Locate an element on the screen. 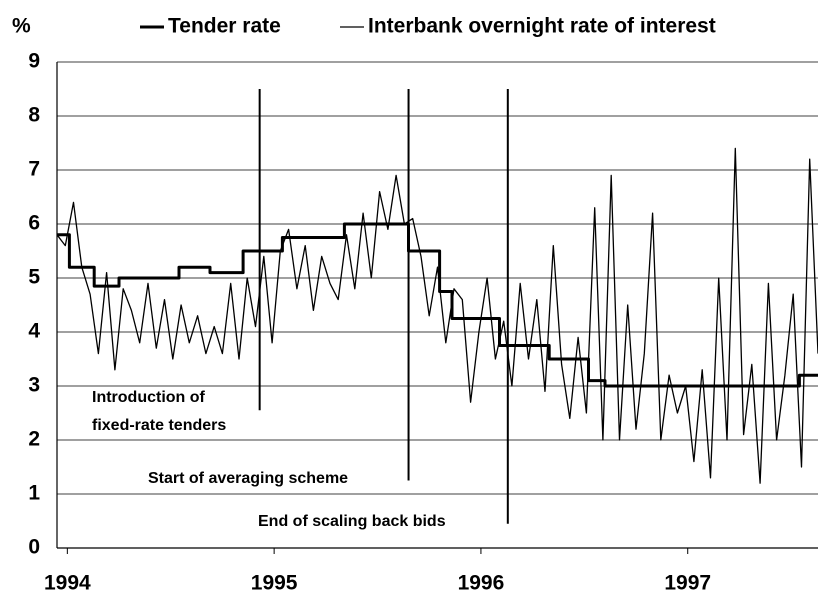  x-tick-label: 1994 is located at coordinates (67, 583).